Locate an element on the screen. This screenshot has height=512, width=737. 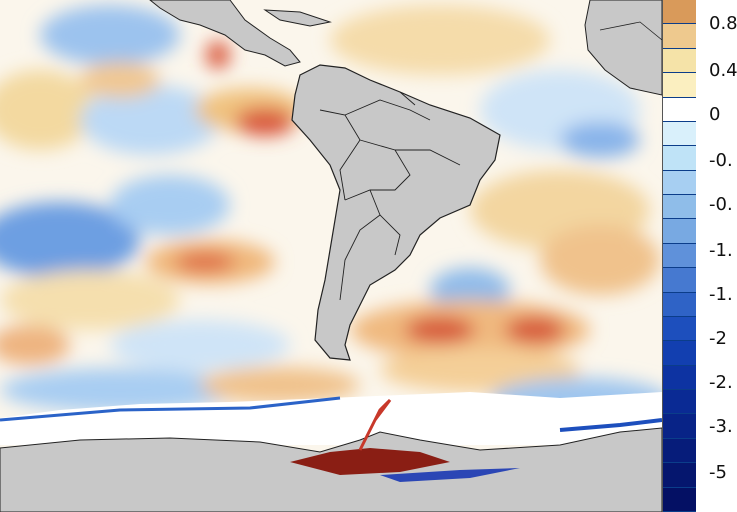
colorbar-label: -2 is located at coordinates (718, 338).